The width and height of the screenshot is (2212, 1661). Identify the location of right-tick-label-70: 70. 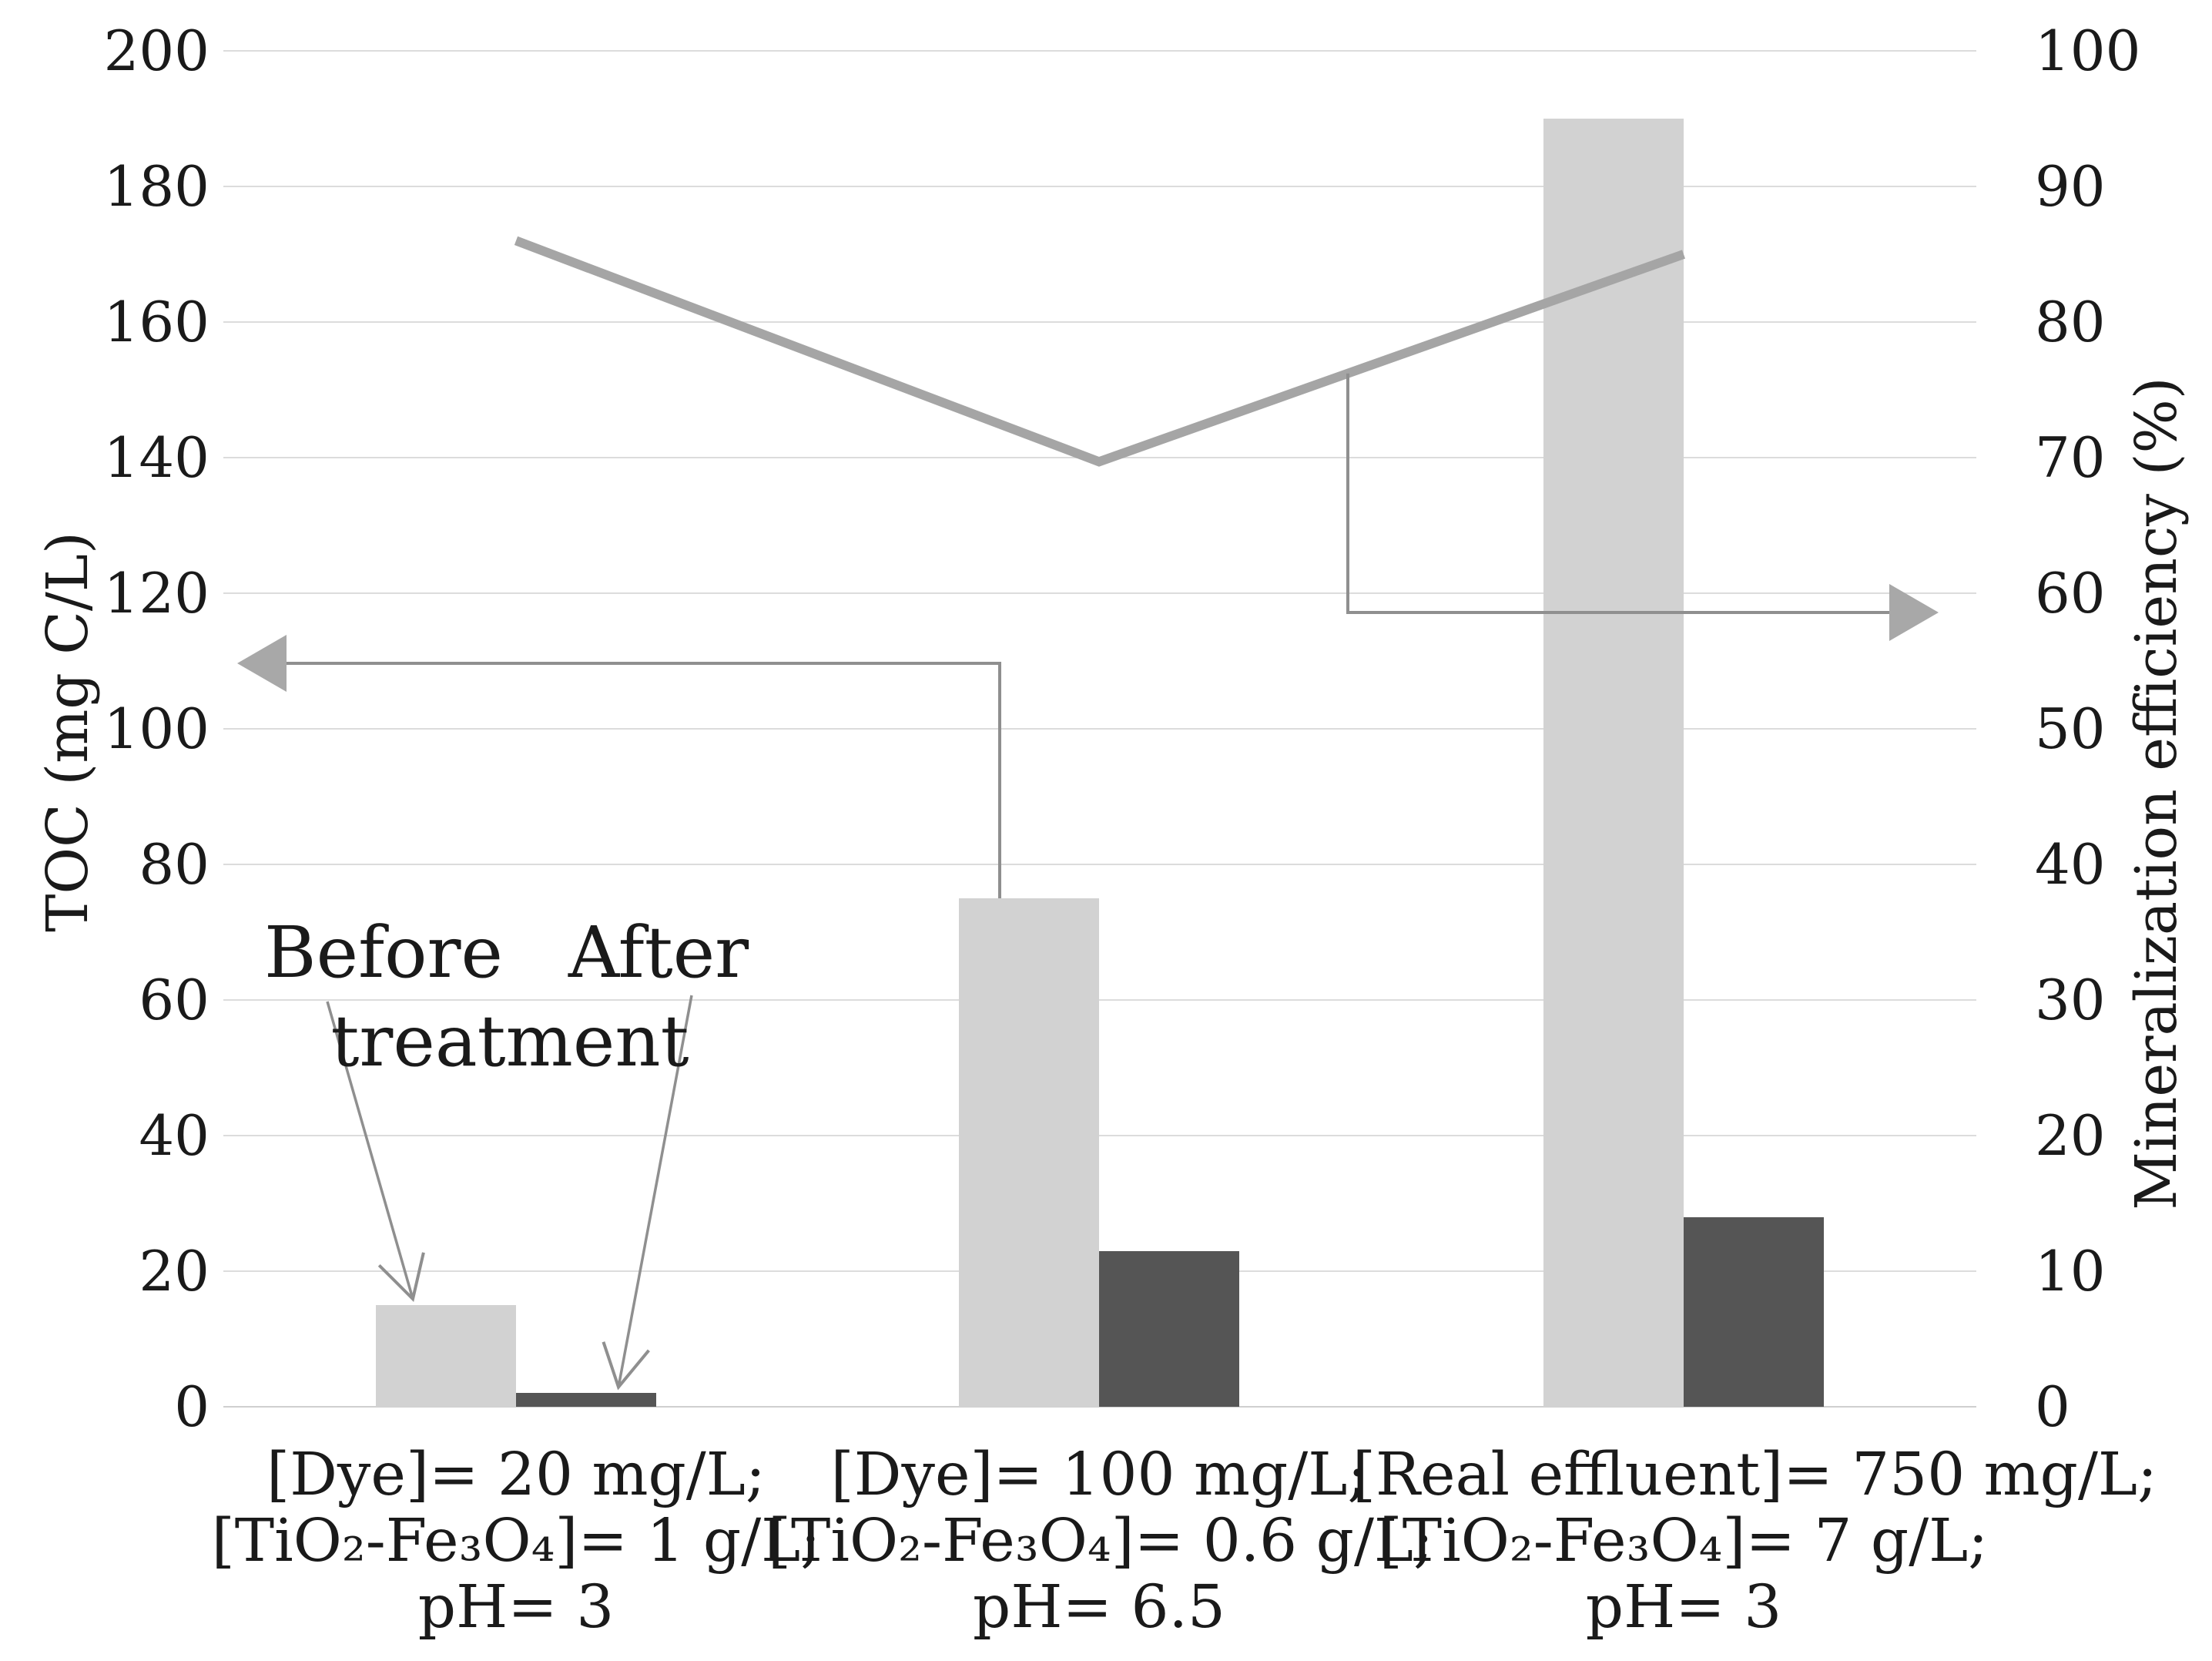
(2070, 457).